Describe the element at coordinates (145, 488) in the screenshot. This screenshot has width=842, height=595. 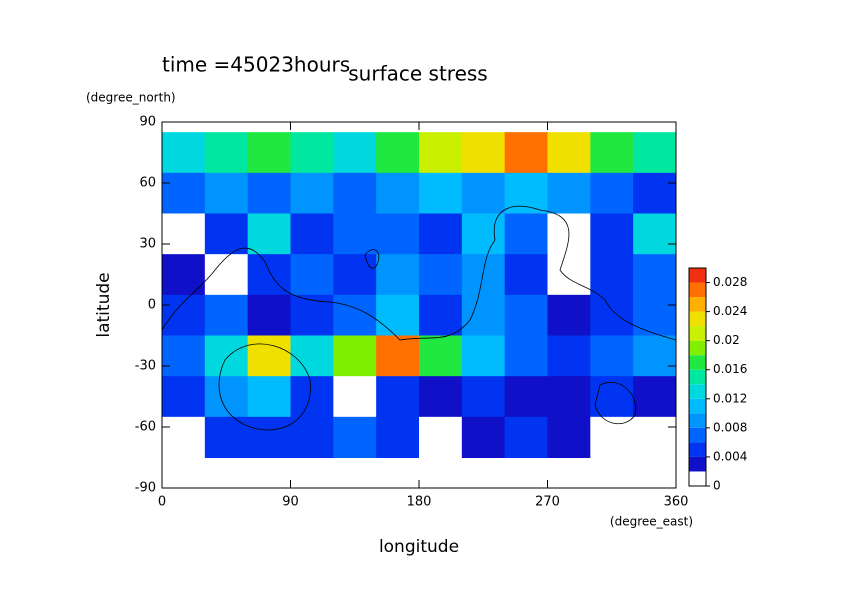
I see `y-tick-label: -90` at that location.